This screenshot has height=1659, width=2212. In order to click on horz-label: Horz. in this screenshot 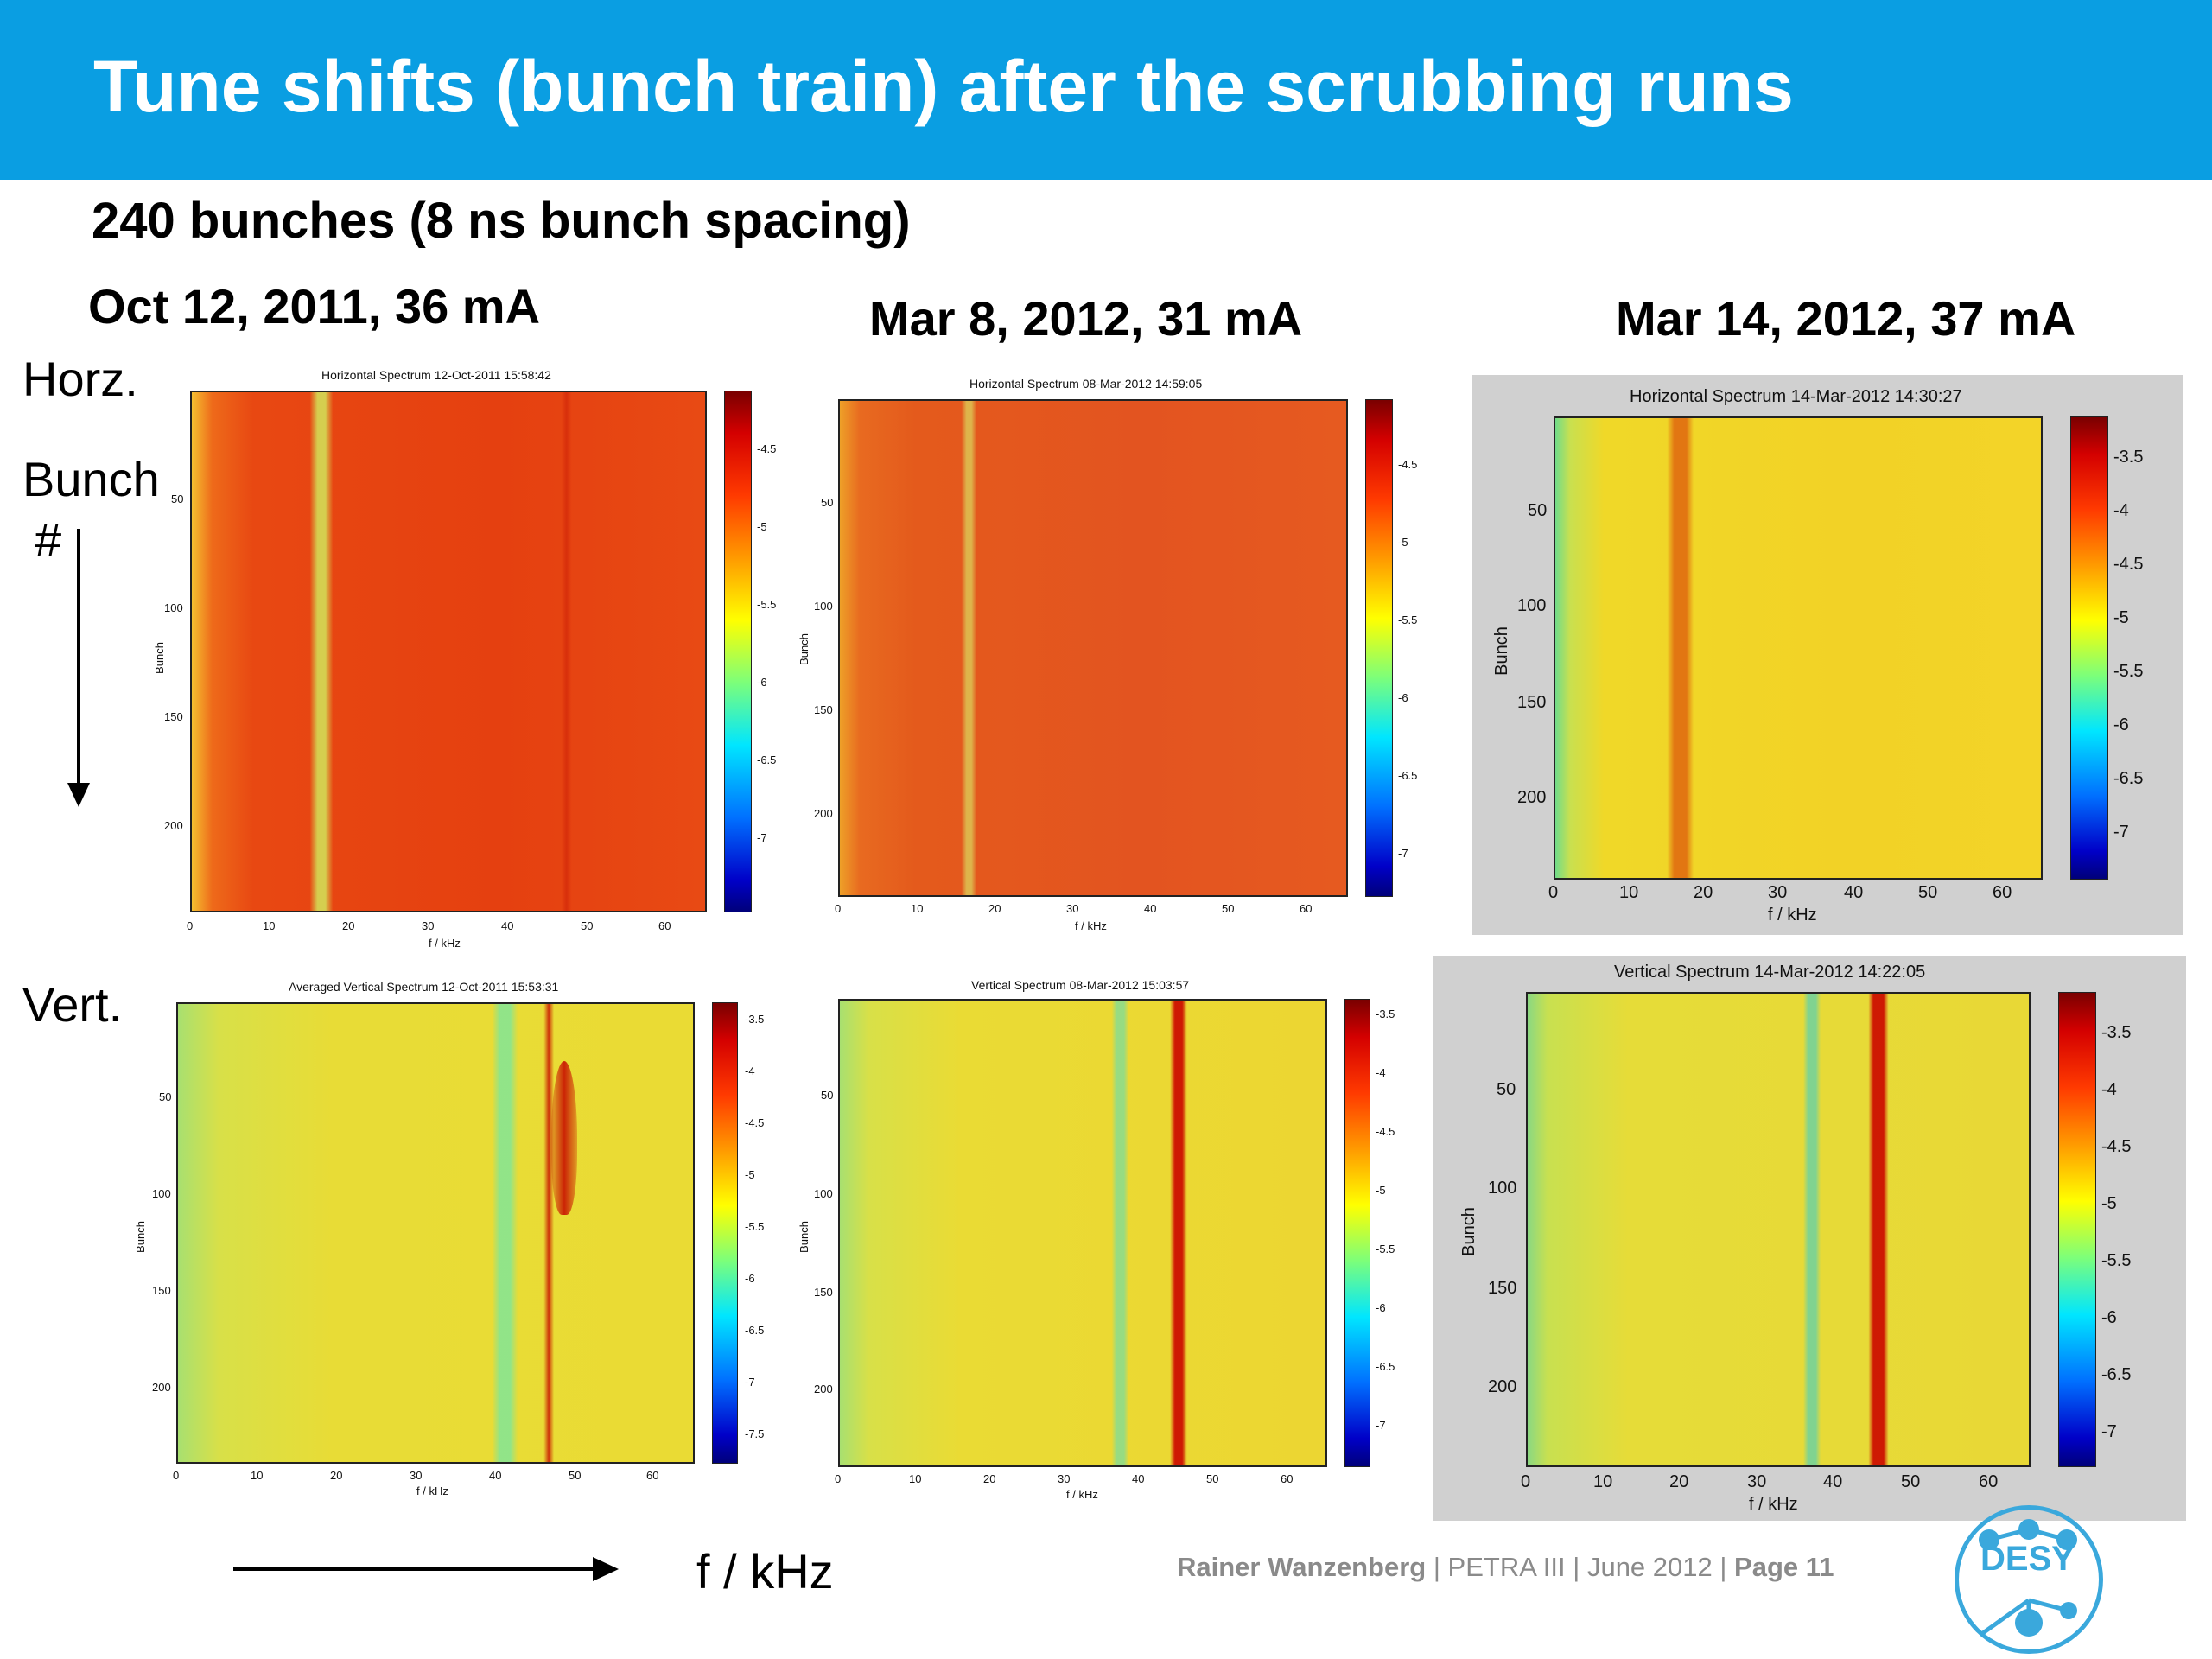, I will do `click(80, 379)`.